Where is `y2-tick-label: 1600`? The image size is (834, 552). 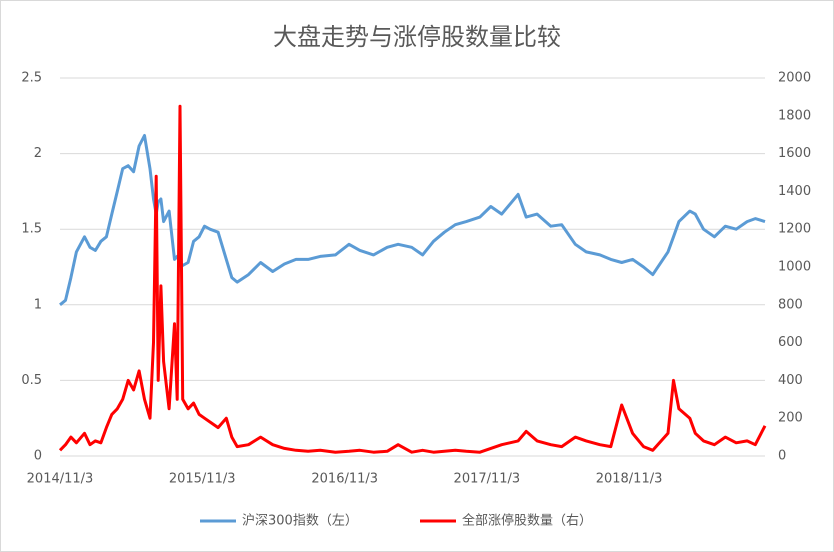 y2-tick-label: 1600 is located at coordinates (794, 153).